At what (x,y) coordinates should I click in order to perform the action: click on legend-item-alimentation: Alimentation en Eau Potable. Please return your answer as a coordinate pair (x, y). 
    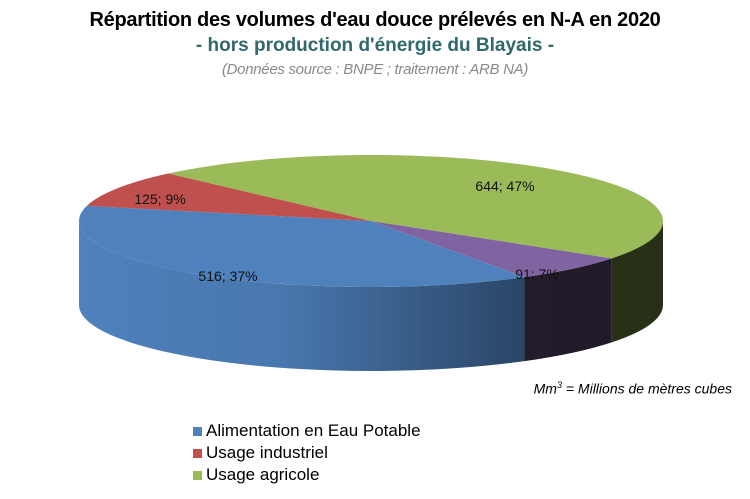
    Looking at the image, I should click on (307, 431).